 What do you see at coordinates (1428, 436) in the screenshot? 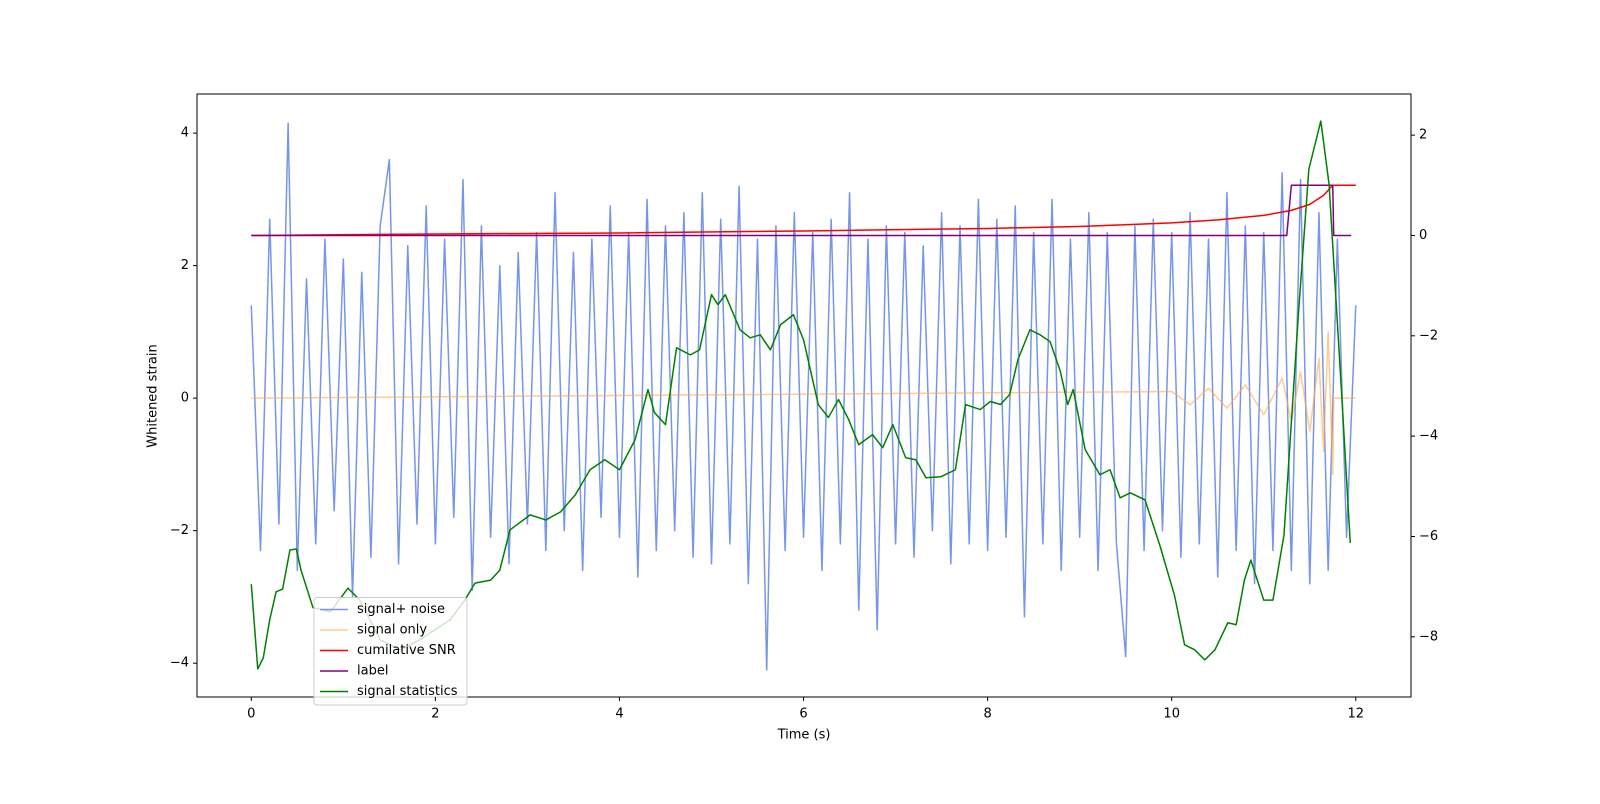
I see `y2-tick-label: −4` at bounding box center [1428, 436].